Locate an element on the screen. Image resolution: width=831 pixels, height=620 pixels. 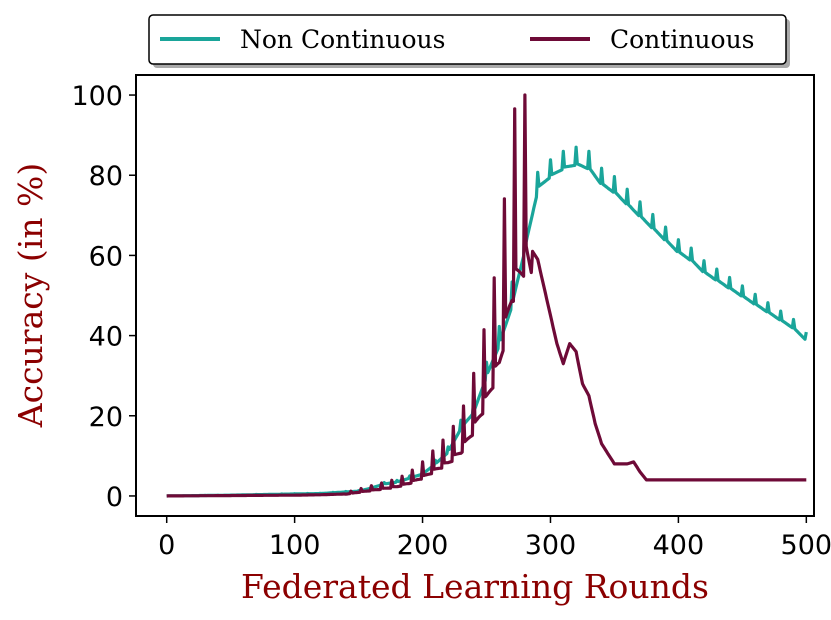
x-axis-title: Federated Learning Rounds is located at coordinates (475, 586).